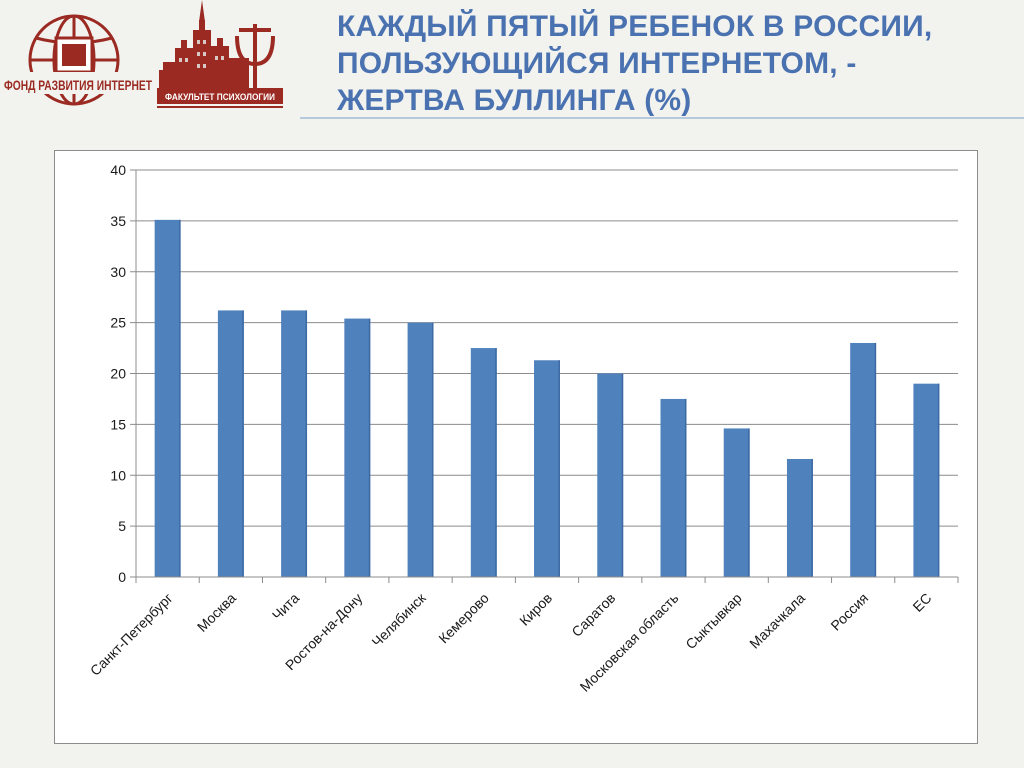  Describe the element at coordinates (118, 374) in the screenshot. I see `y-tick-label: 20` at that location.